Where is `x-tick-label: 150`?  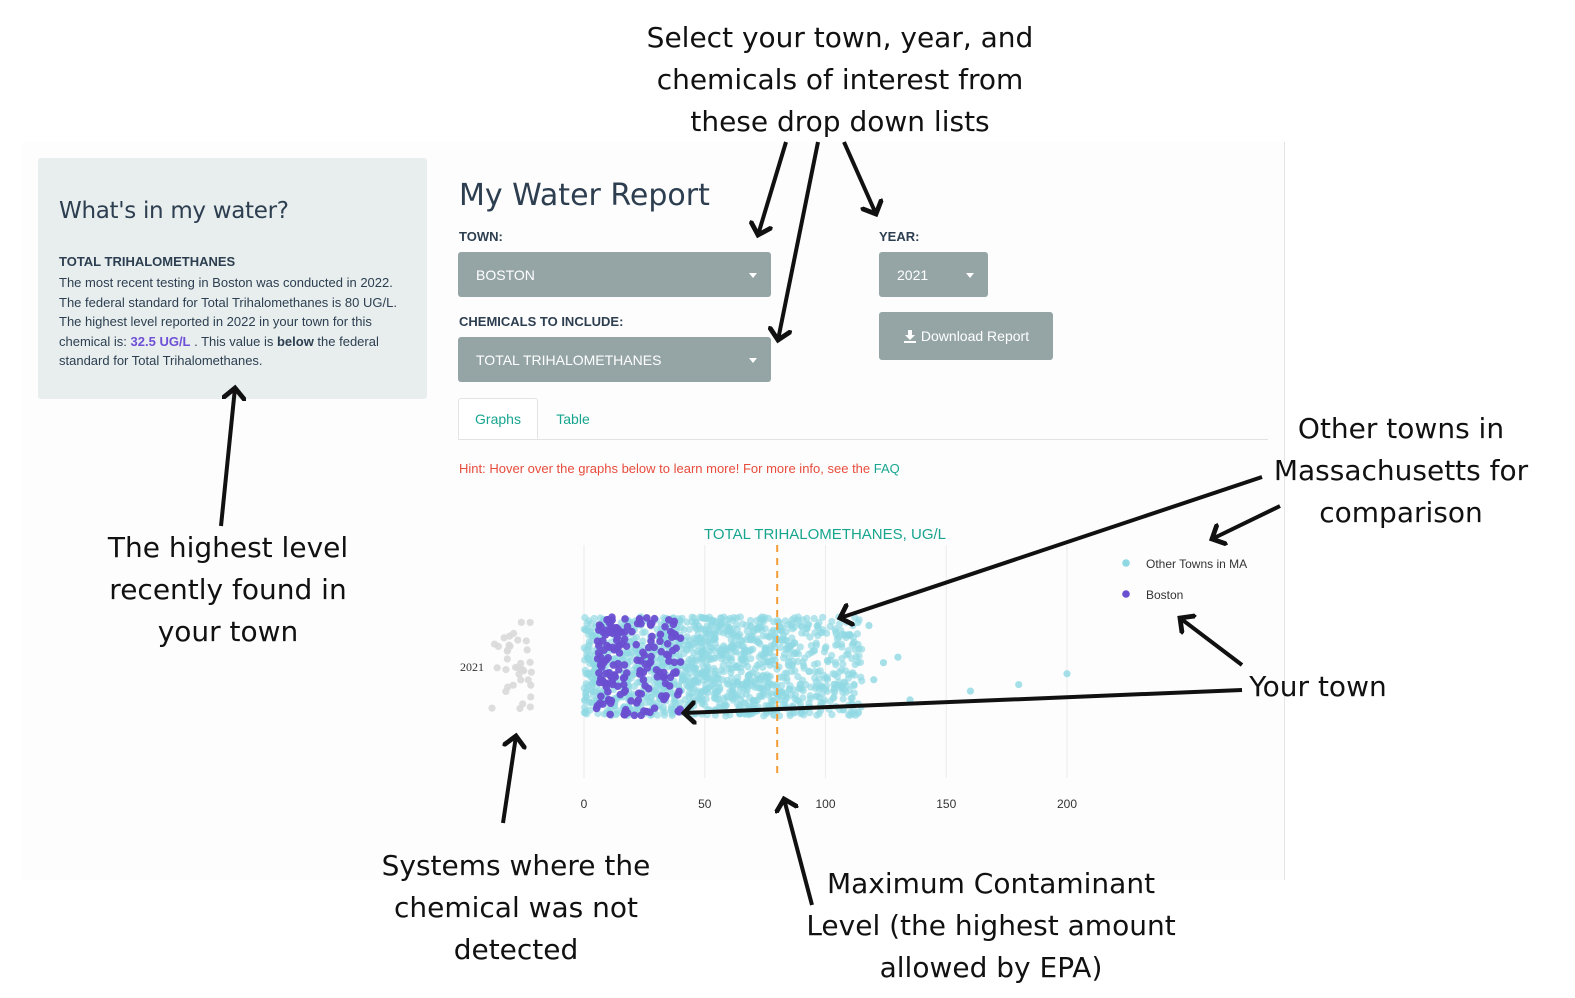 x-tick-label: 150 is located at coordinates (946, 804).